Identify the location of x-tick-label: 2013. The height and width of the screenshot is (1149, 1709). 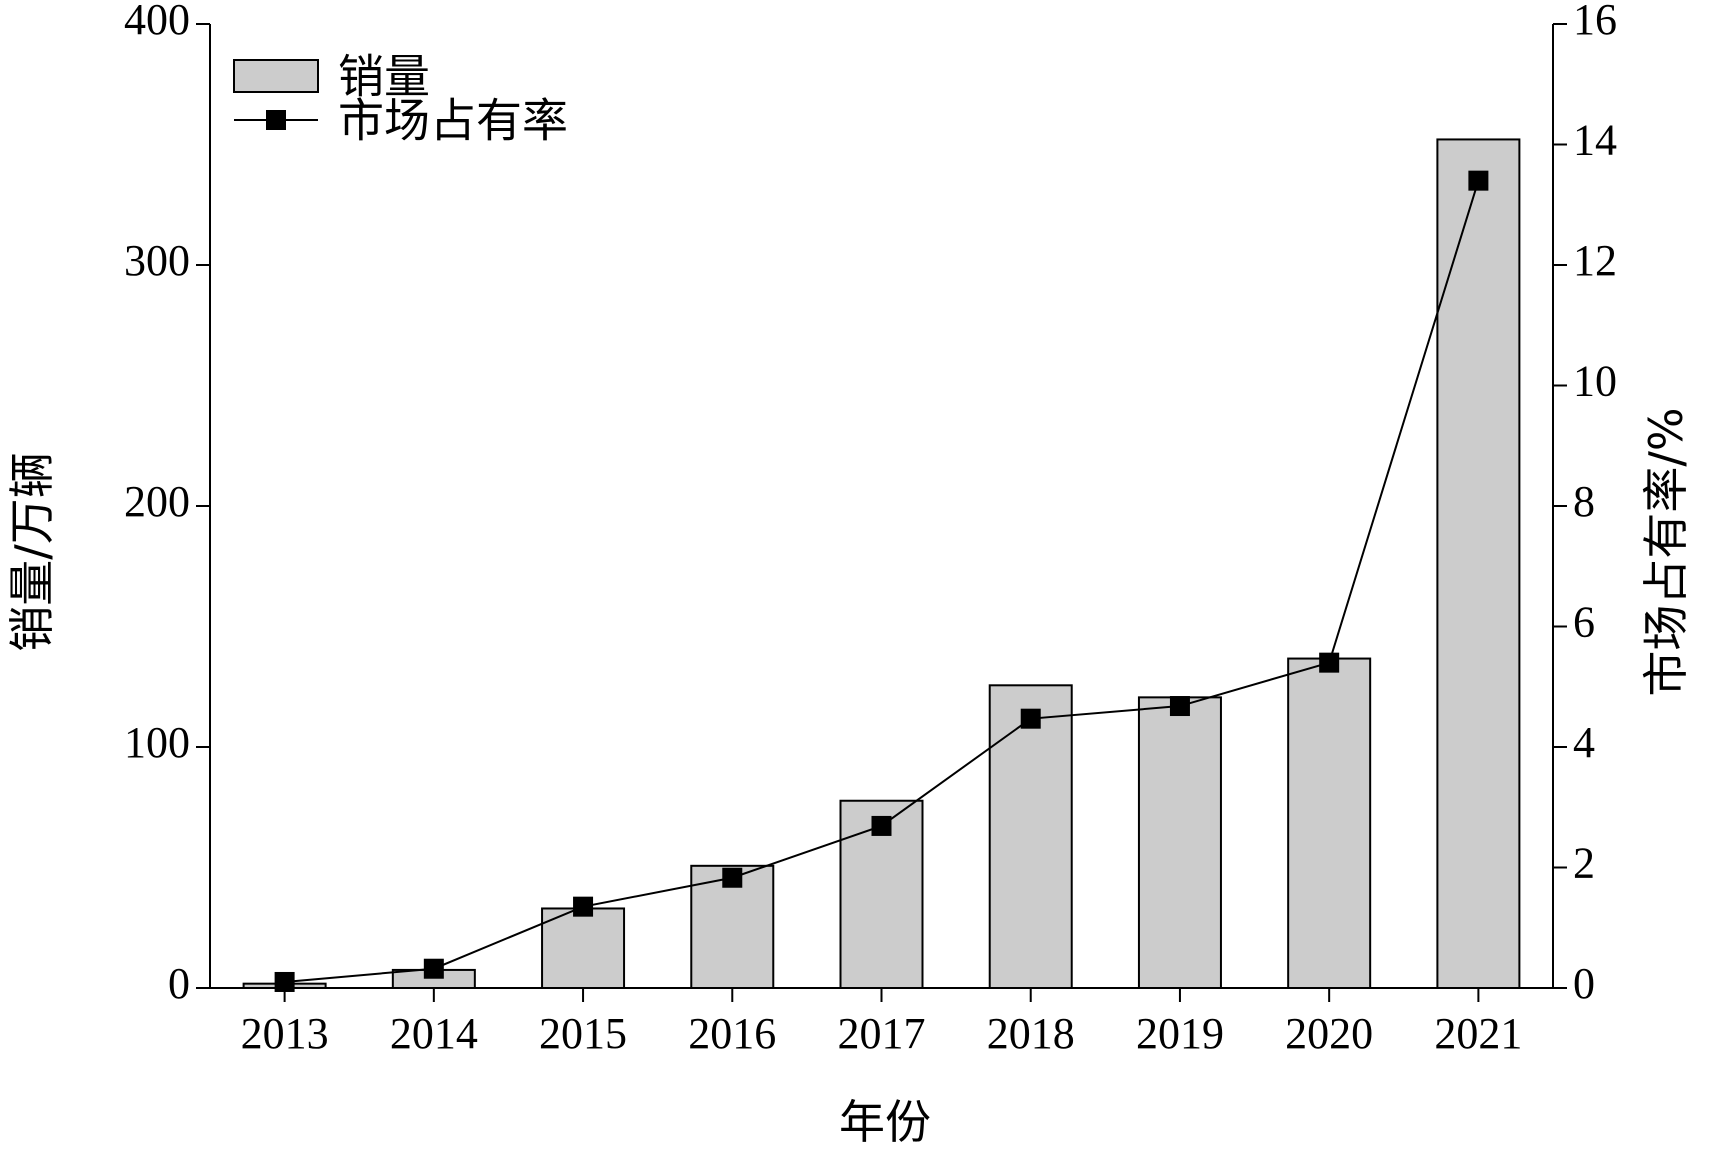
(285, 1033).